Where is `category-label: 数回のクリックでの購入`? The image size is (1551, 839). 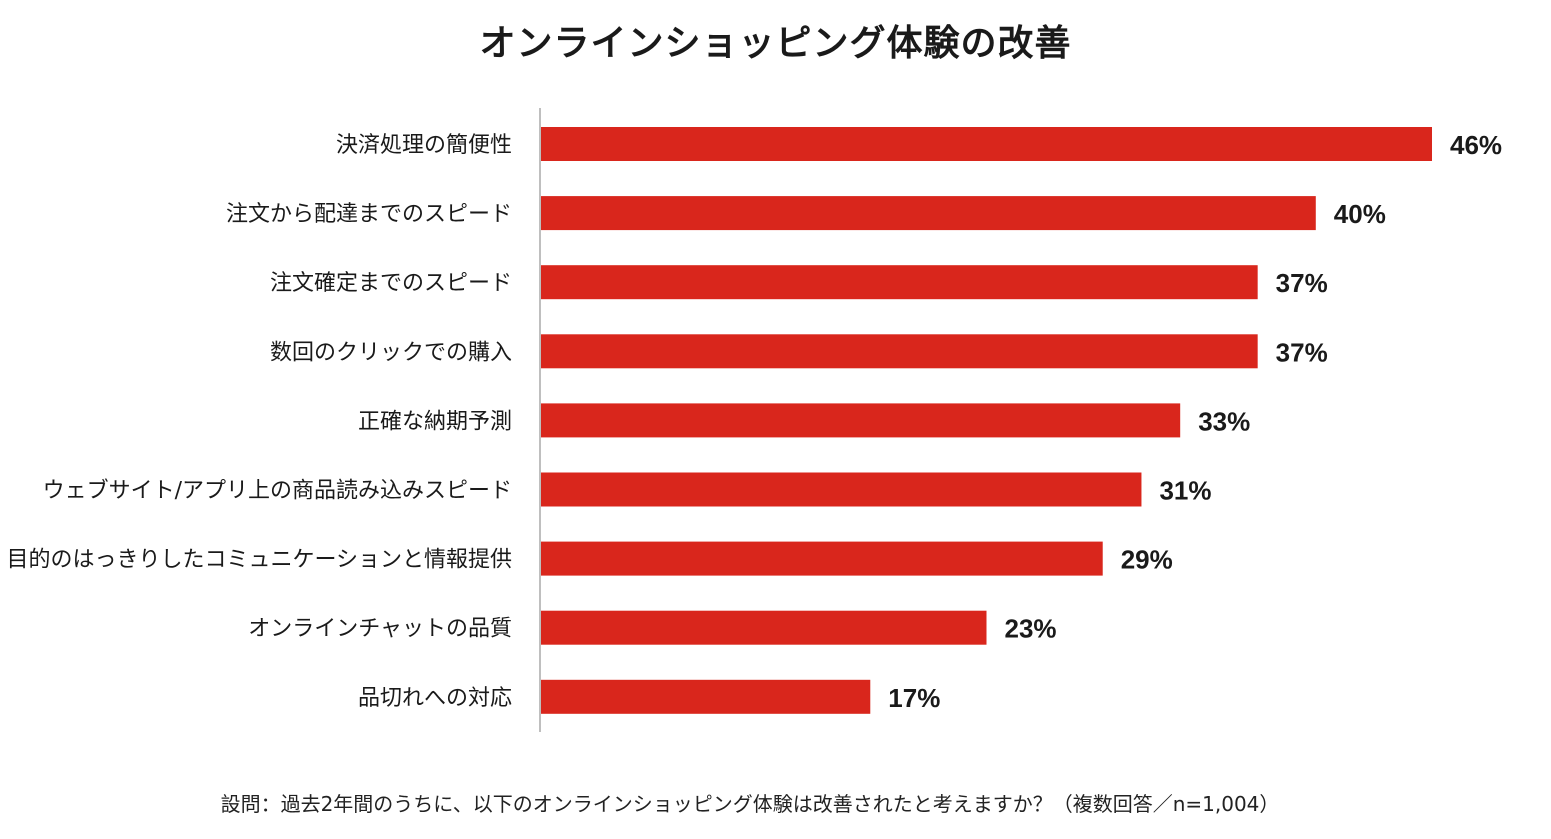
category-label: 数回のクリックでの購入 is located at coordinates (391, 352).